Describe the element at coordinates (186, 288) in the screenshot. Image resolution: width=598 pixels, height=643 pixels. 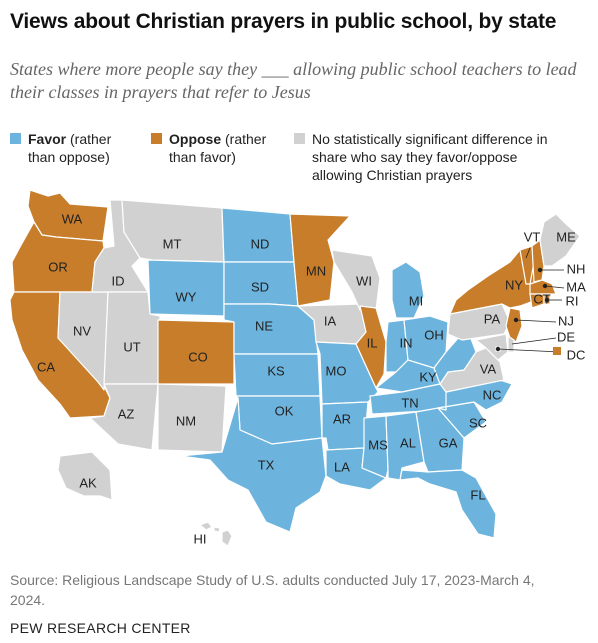
I see `state-wy` at that location.